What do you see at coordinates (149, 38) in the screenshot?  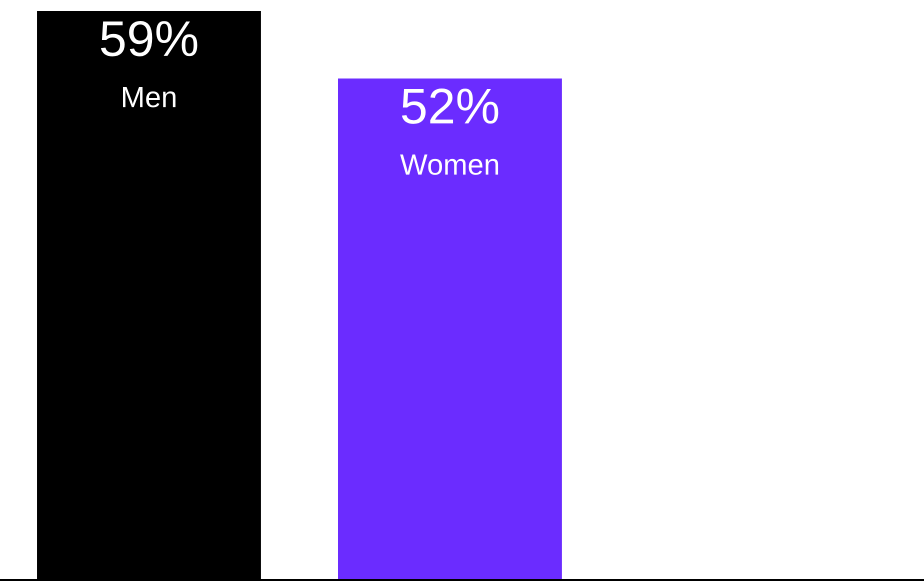 I see `data-label: 59%` at bounding box center [149, 38].